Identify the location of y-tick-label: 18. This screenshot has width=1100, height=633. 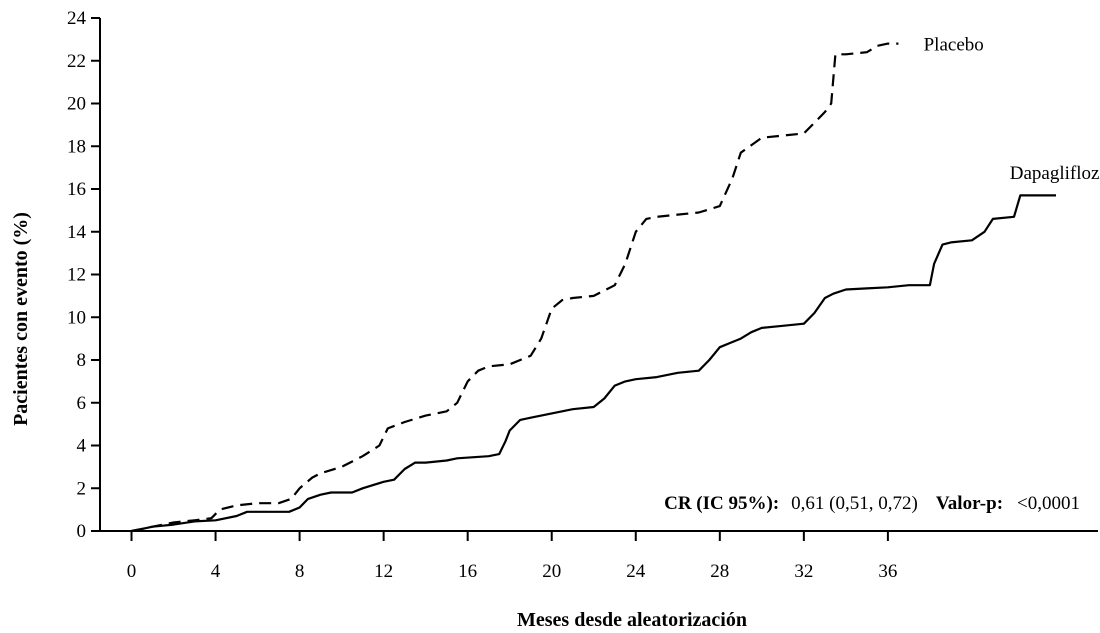
(76, 146).